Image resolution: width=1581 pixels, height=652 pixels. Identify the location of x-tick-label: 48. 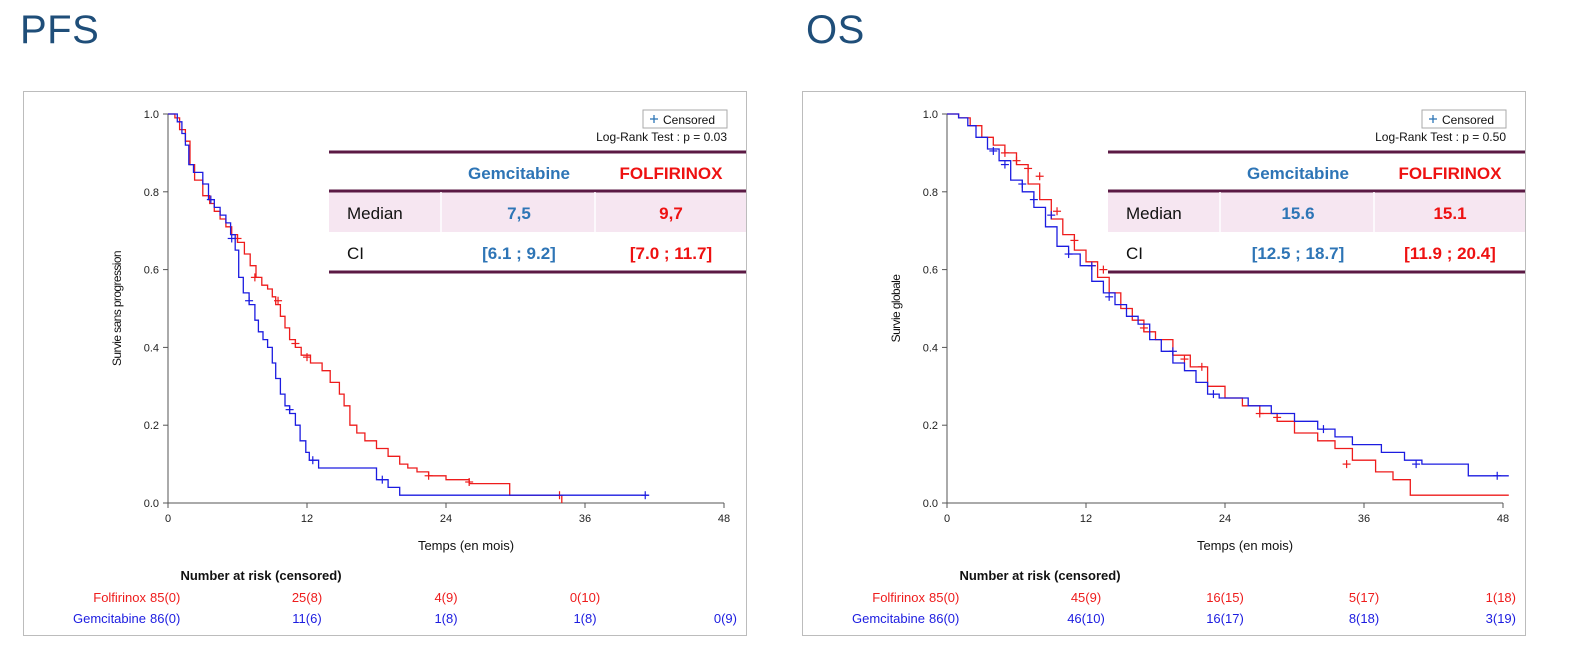
(1503, 519).